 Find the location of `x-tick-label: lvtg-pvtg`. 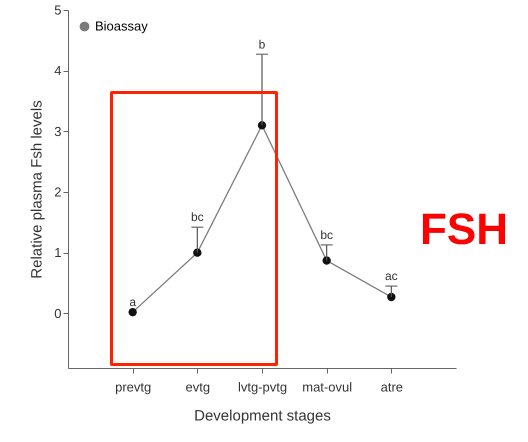

x-tick-label: lvtg-pvtg is located at coordinates (263, 387).